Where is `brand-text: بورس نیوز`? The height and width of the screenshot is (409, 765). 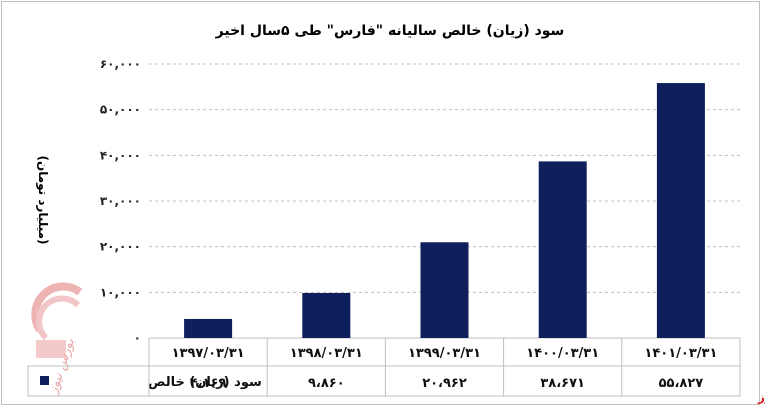
brand-text: بورس نیوز is located at coordinates (761, 397).